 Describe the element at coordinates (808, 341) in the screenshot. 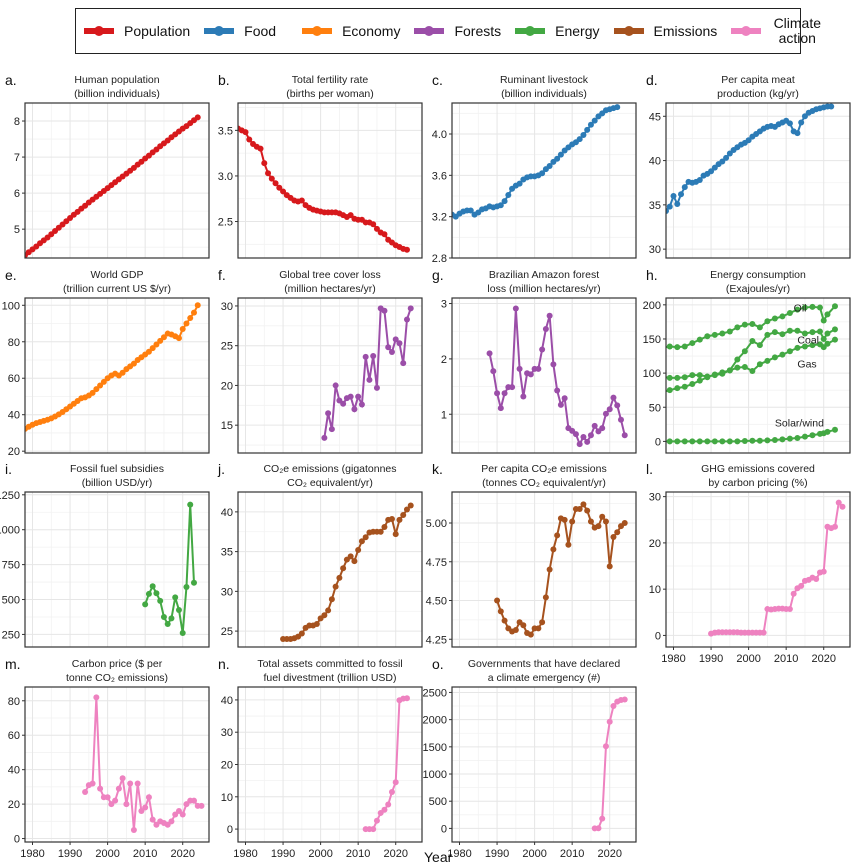

I see `annotation-label: Coal` at that location.